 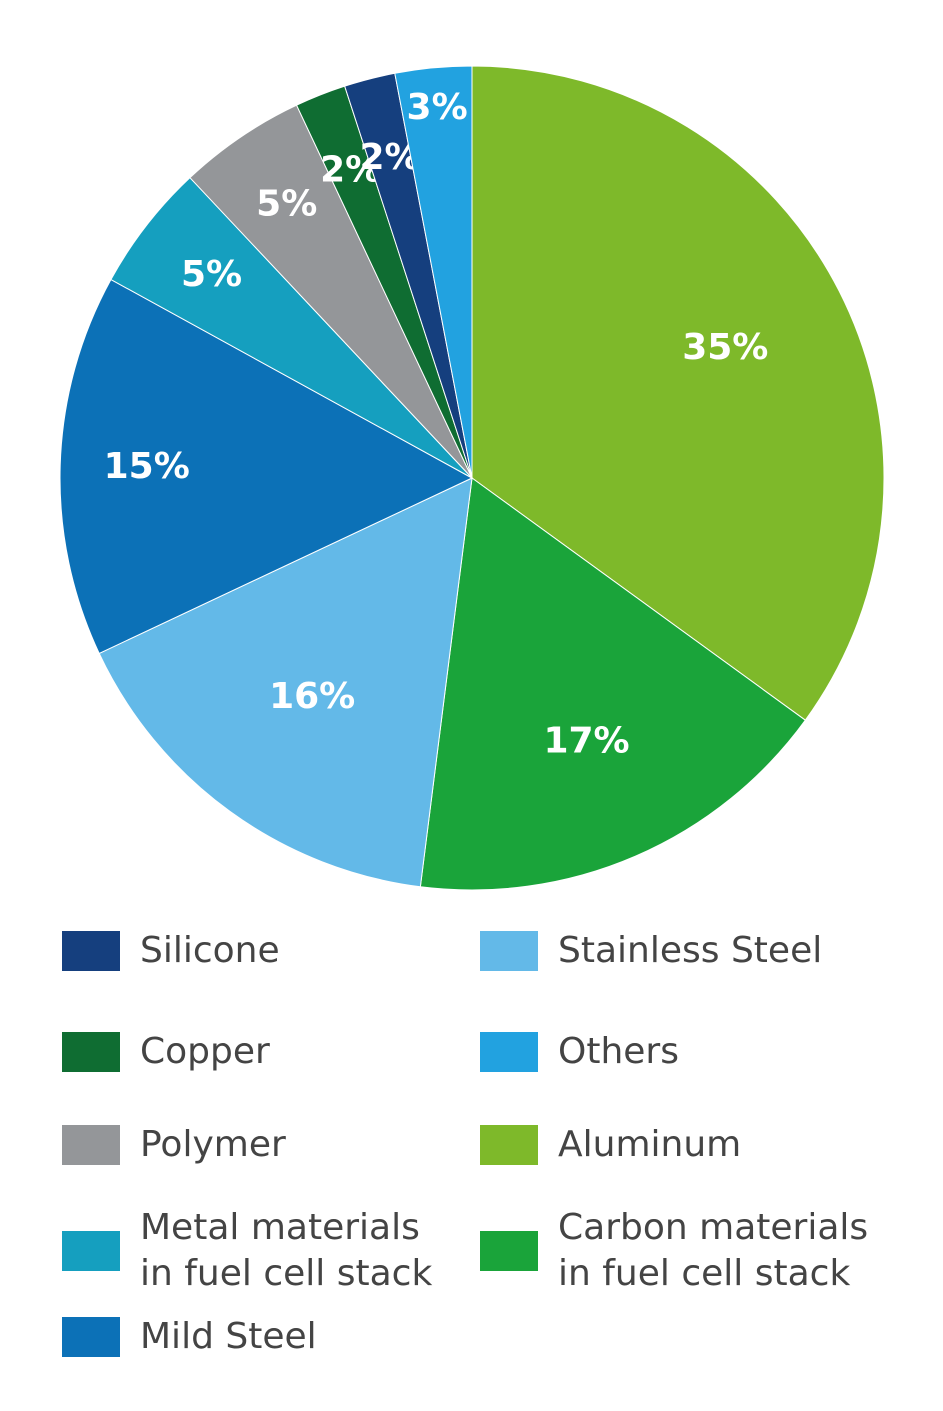 I want to click on pie-slice-mild-steel, so click(x=266, y=466).